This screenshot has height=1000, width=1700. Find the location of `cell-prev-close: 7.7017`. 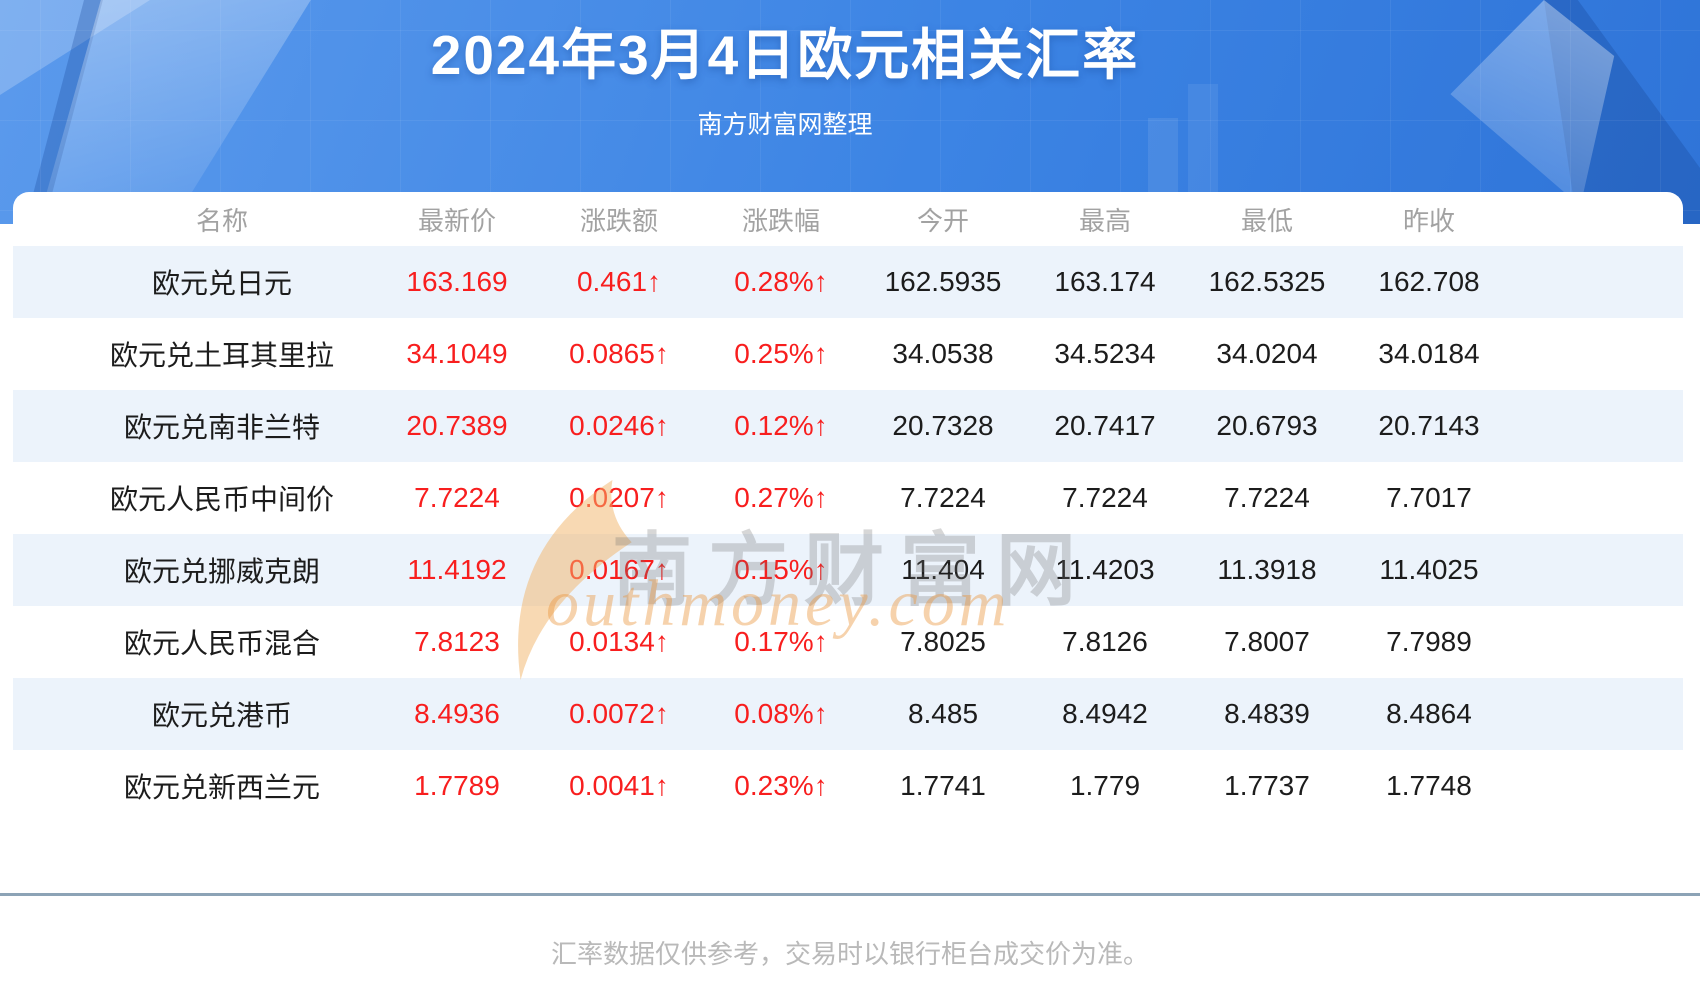

cell-prev-close: 7.7017 is located at coordinates (1429, 497).